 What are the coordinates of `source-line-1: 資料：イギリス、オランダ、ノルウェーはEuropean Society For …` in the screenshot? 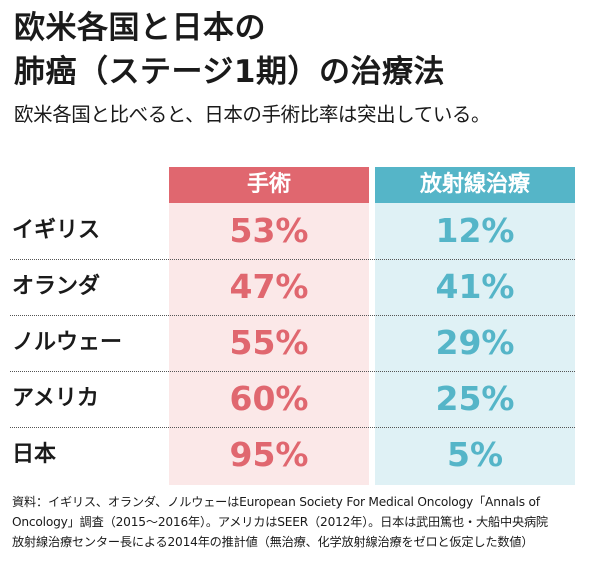 It's located at (276, 502).